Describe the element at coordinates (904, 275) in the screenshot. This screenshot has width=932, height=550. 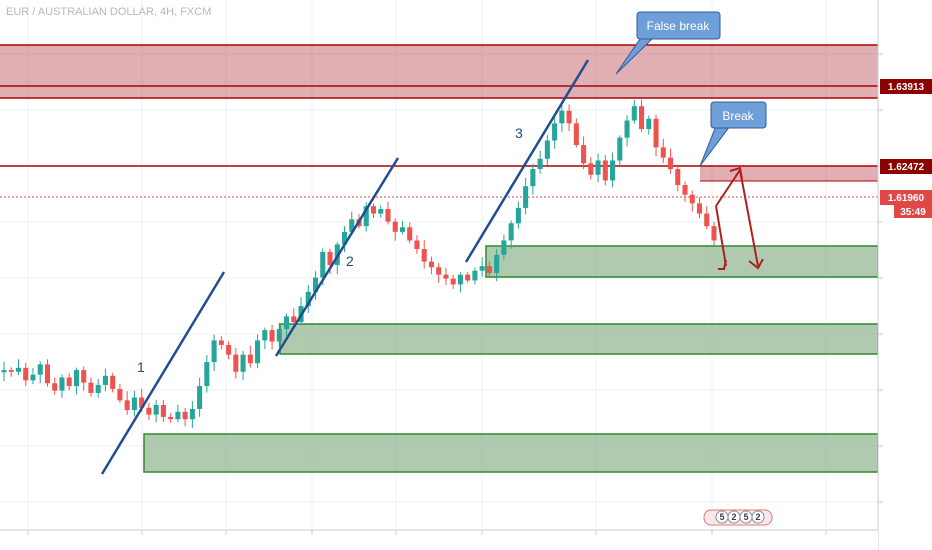
I see `price-axis: 1.63913 1.62472 1.61960 35:49` at that location.